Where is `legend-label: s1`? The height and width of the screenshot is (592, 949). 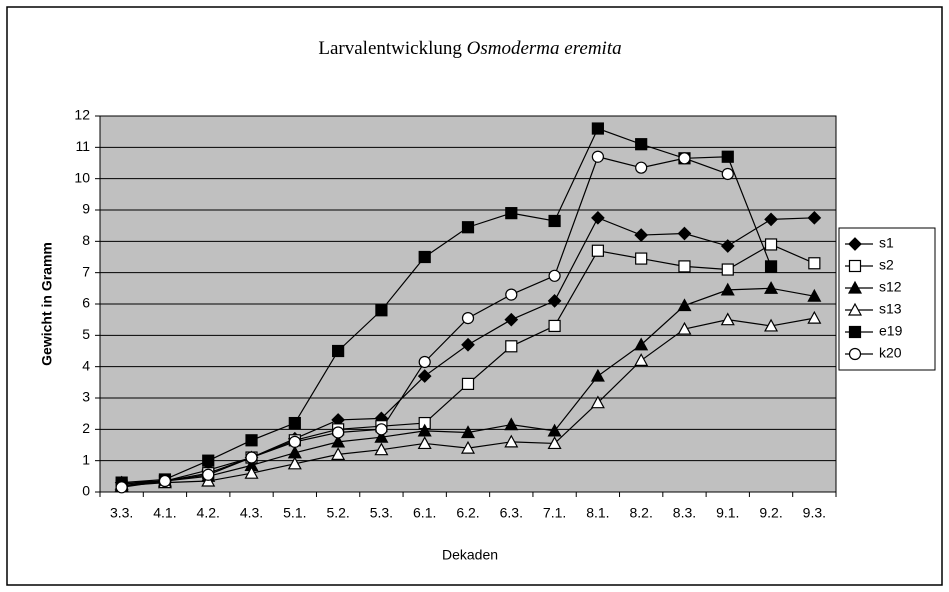
legend-label: s1 is located at coordinates (886, 243).